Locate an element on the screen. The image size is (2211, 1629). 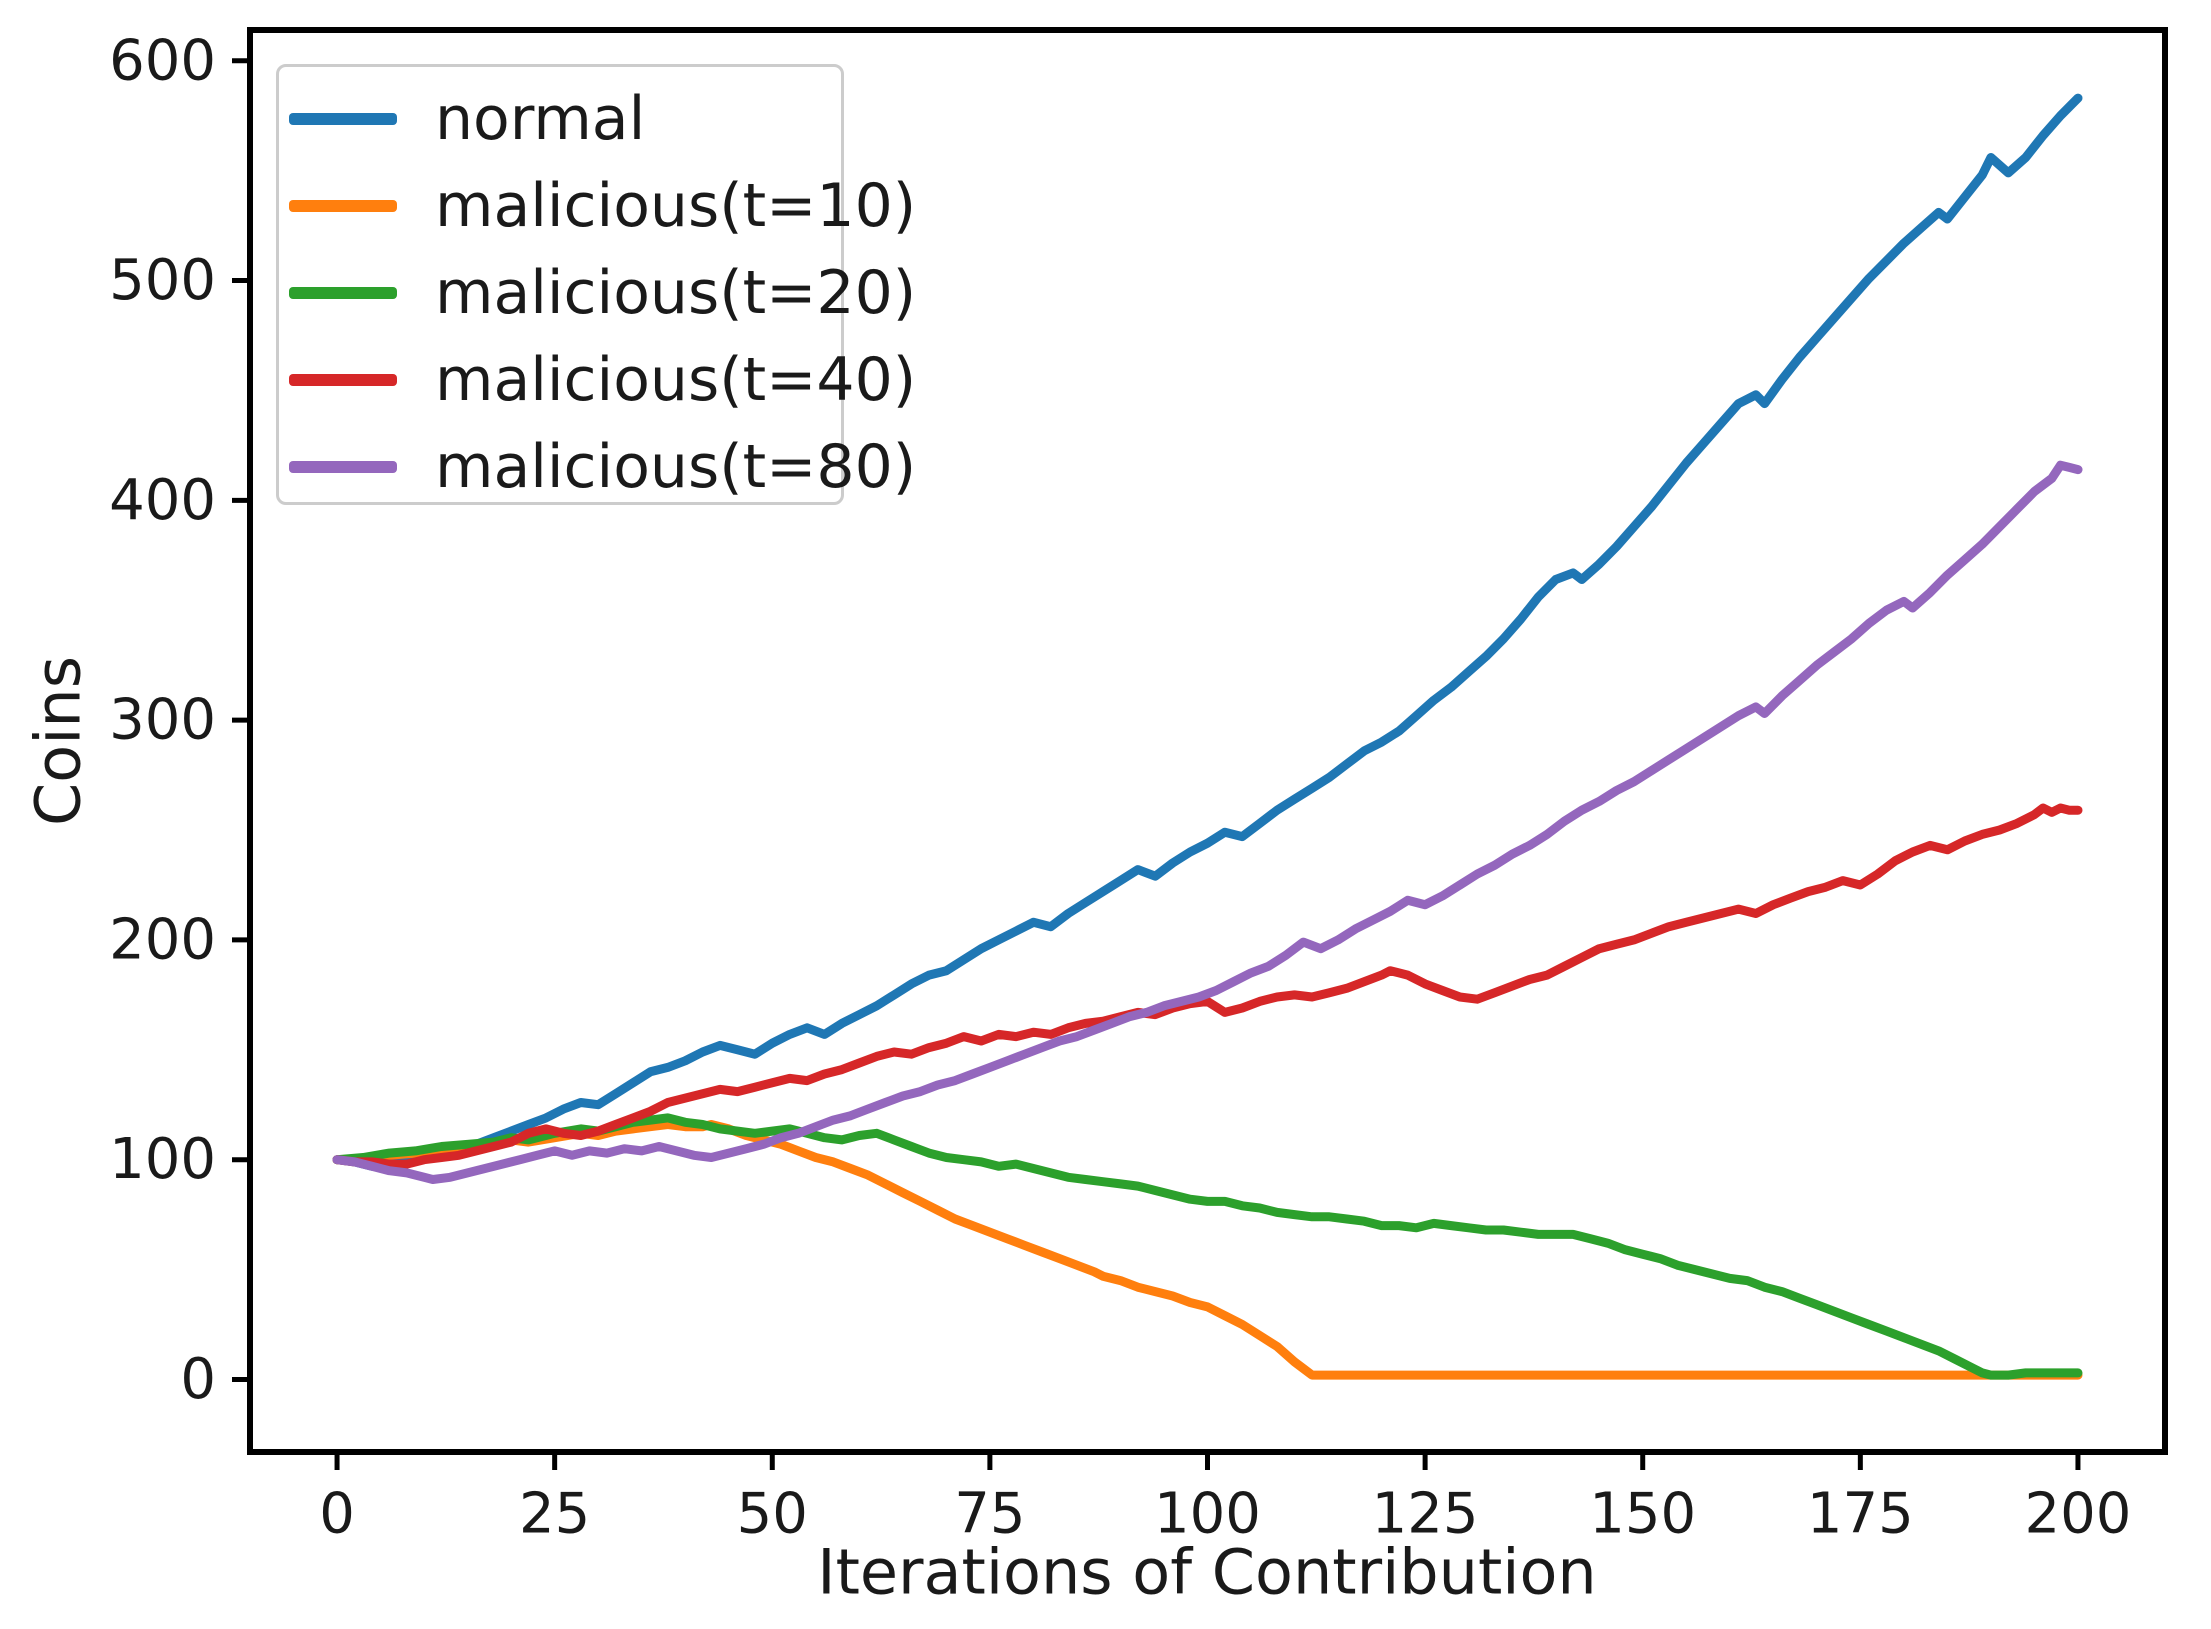
legend-item-malicious-t-10: malicious(t=10) is located at coordinates (602, 205).